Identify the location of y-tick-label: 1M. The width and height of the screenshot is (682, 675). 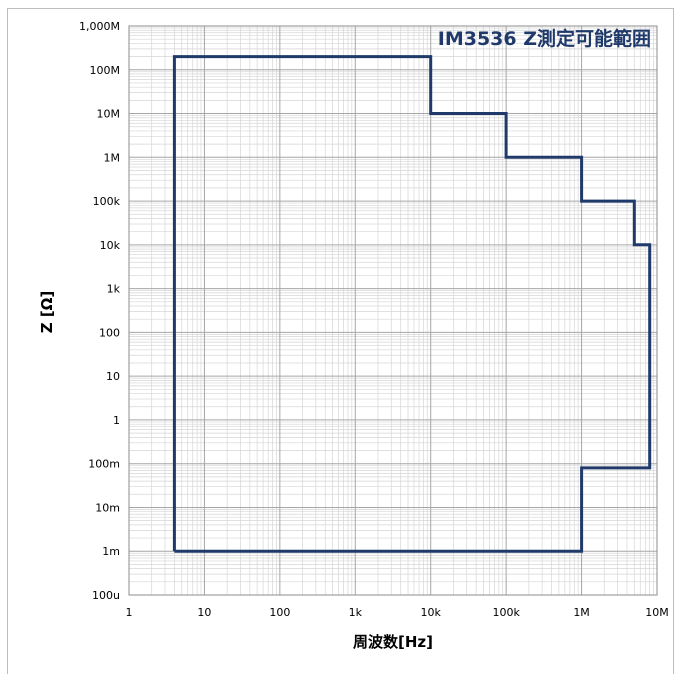
(112, 157).